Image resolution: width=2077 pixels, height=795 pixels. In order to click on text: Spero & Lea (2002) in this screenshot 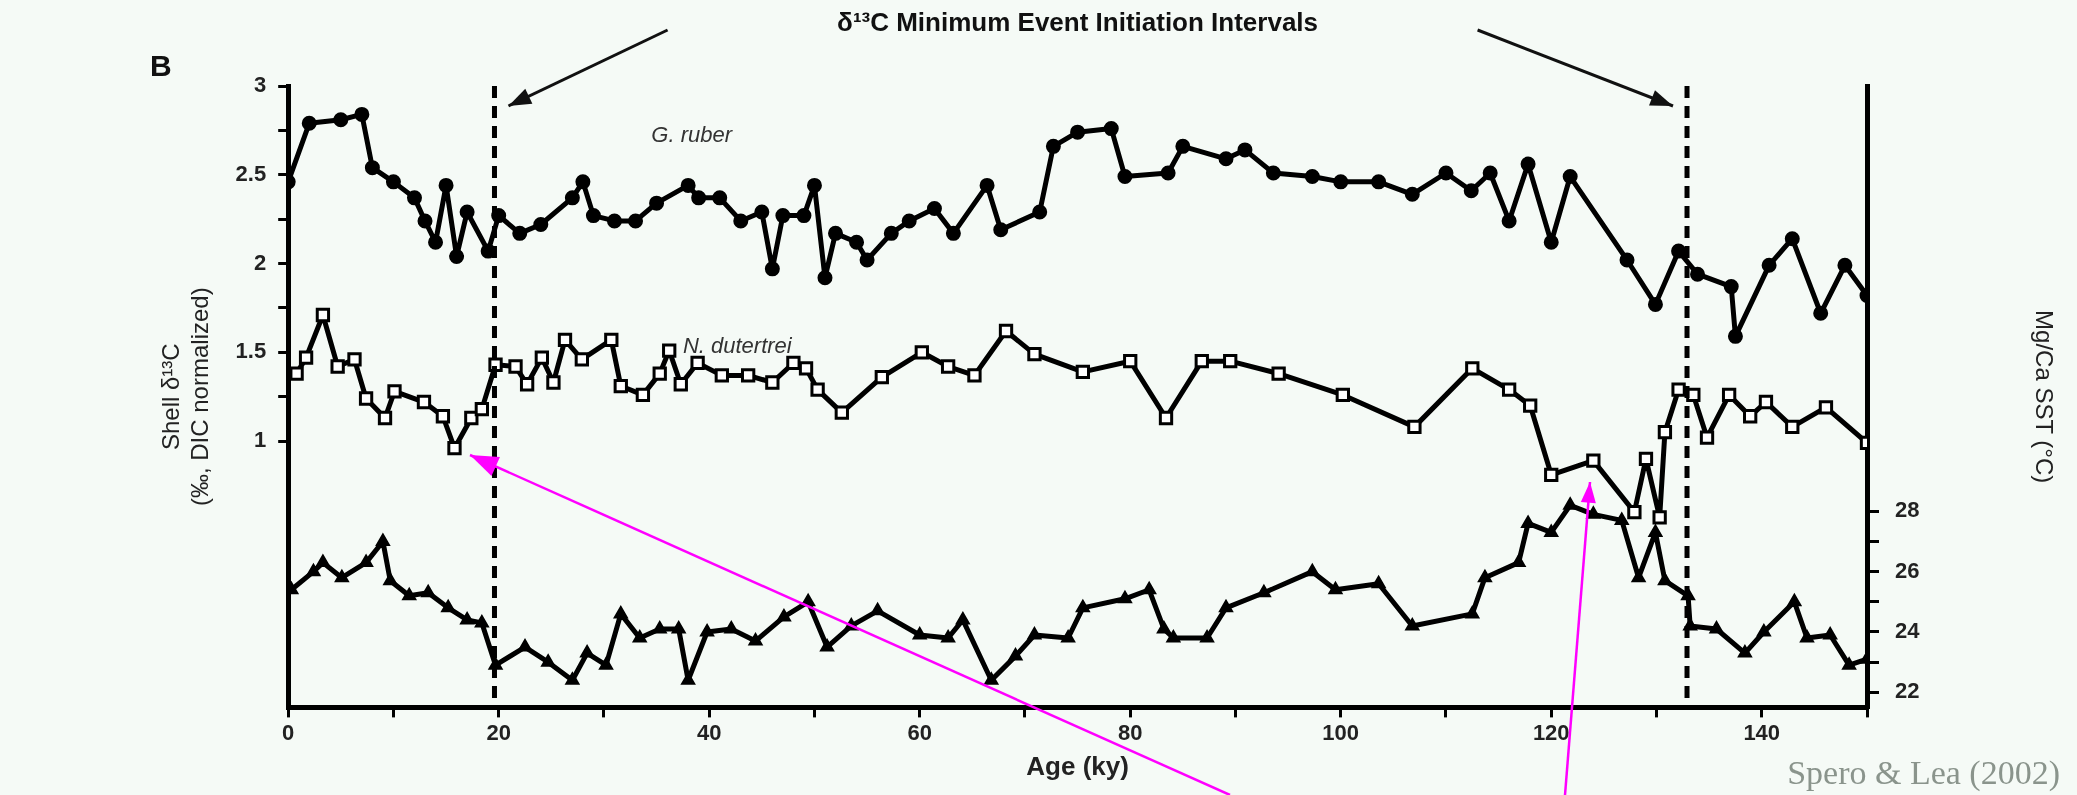, I will do `click(1923, 772)`.